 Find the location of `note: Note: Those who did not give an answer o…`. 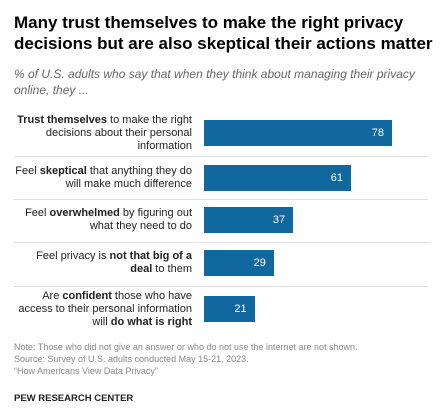

note: Note: Those who did not give an answer o… is located at coordinates (186, 347).